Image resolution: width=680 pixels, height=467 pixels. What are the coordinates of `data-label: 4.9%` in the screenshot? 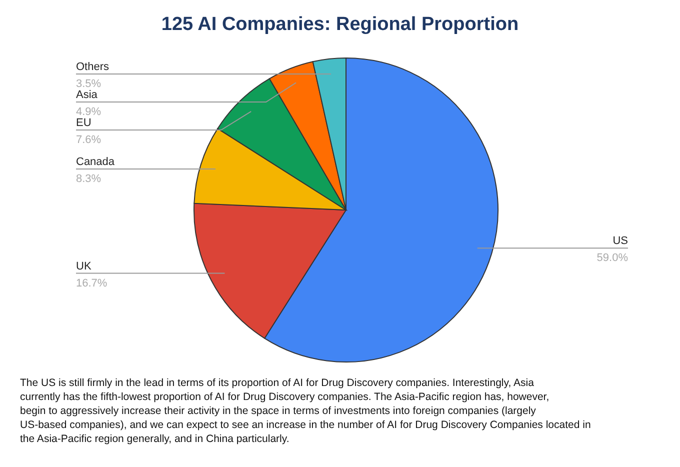 It's located at (89, 112).